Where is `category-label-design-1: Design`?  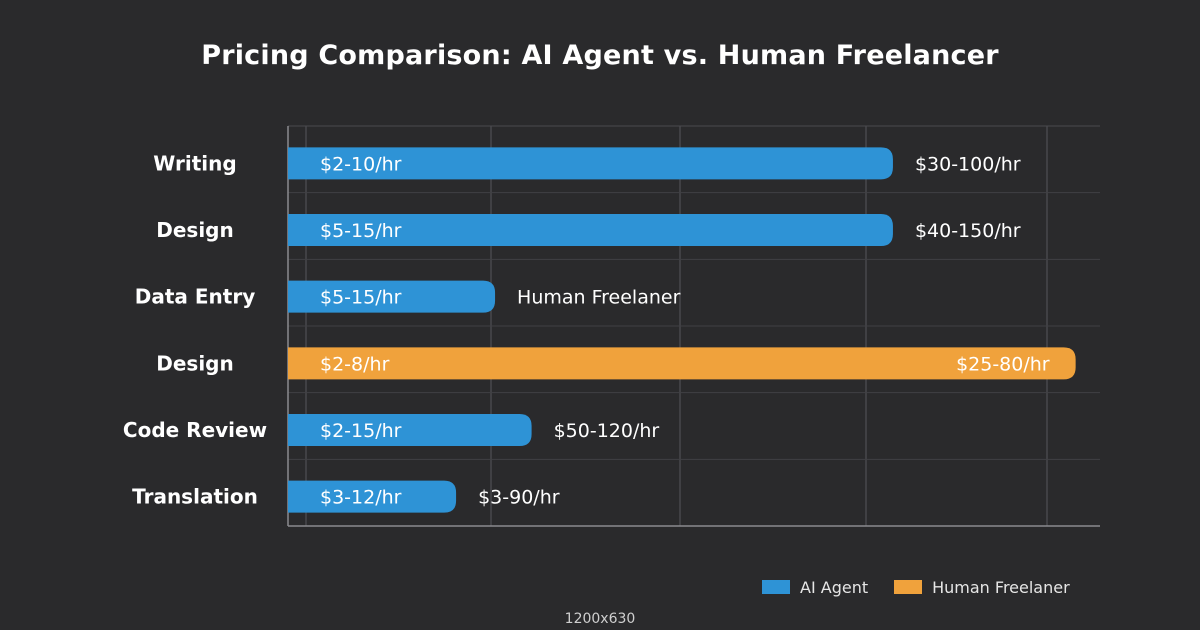
category-label-design-1: Design is located at coordinates (194, 230).